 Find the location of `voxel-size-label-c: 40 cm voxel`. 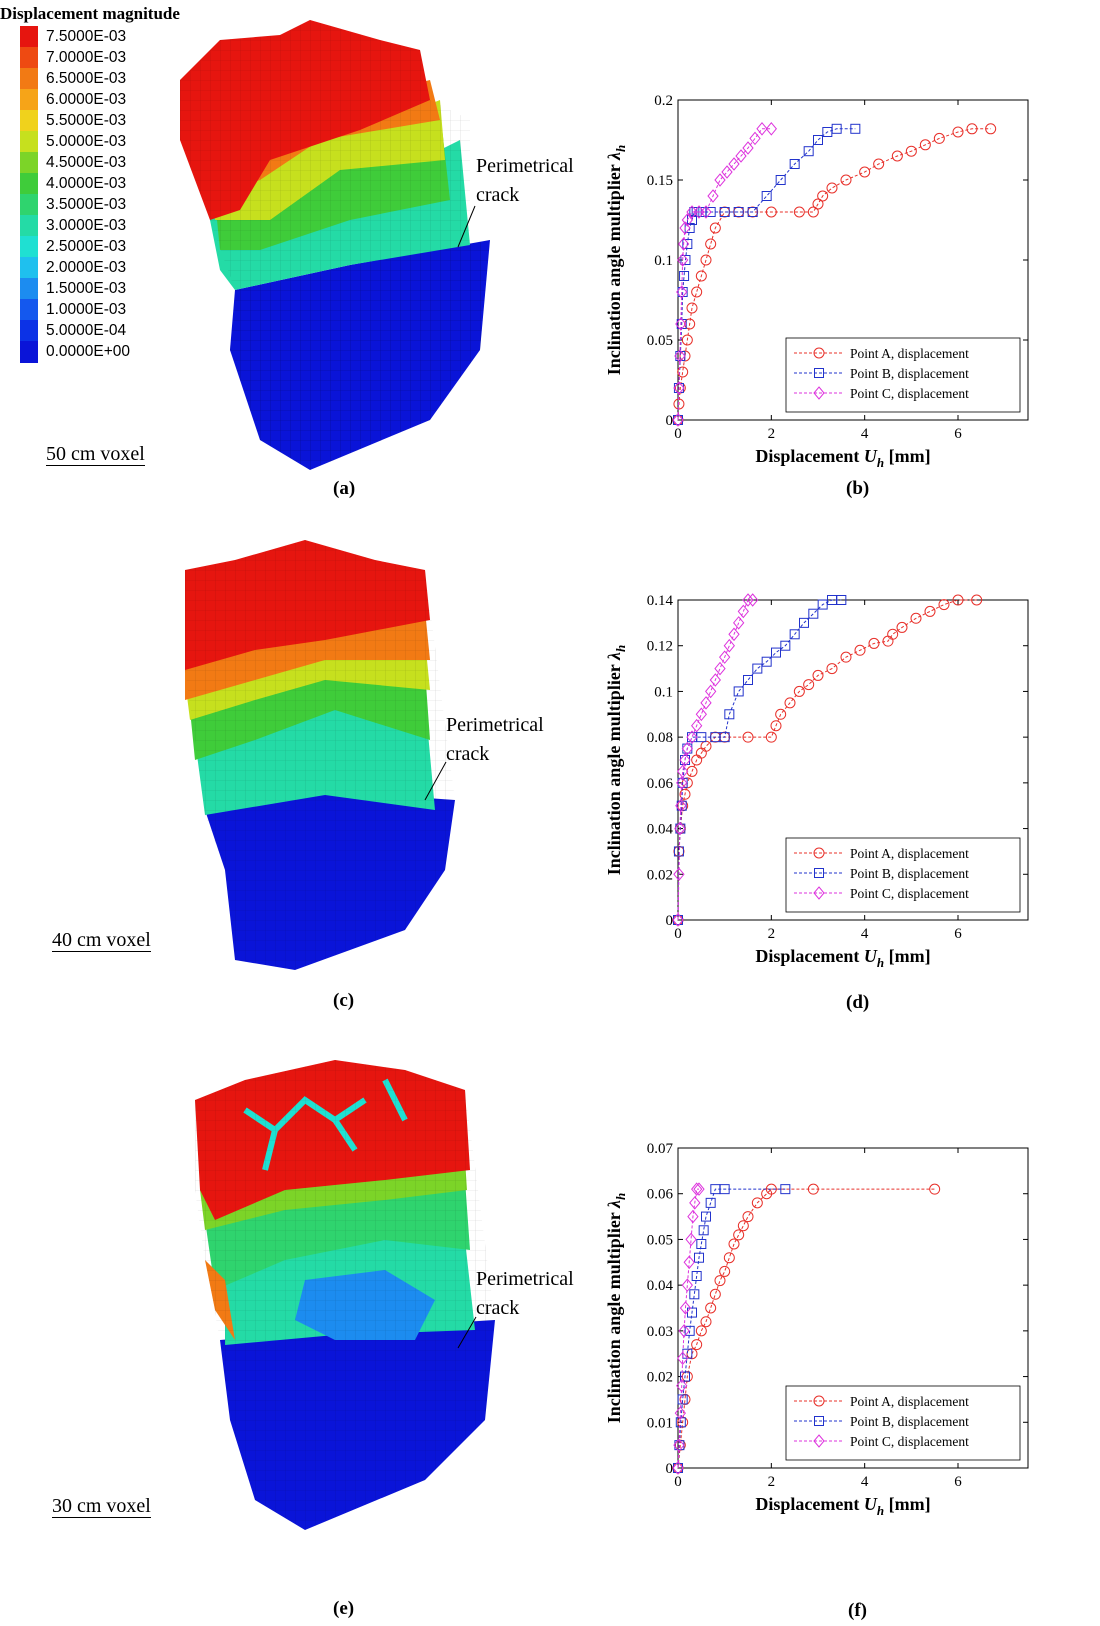

voxel-size-label-c: 40 cm voxel is located at coordinates (101, 940).